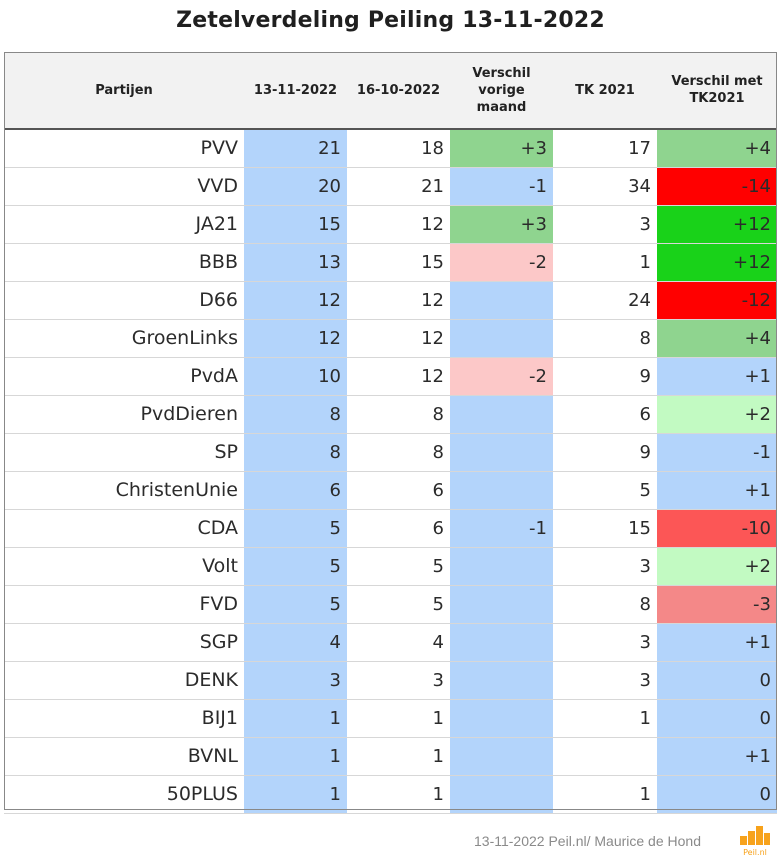 Image resolution: width=781 pixels, height=864 pixels. I want to click on seats-tk-2021, so click(605, 756).